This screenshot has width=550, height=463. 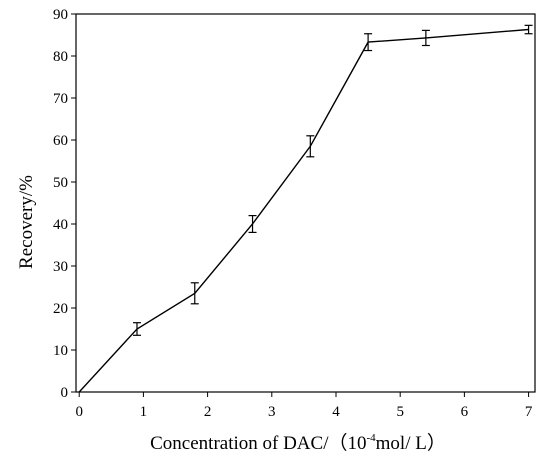 What do you see at coordinates (60, 15) in the screenshot?
I see `y-tick-label: 90` at bounding box center [60, 15].